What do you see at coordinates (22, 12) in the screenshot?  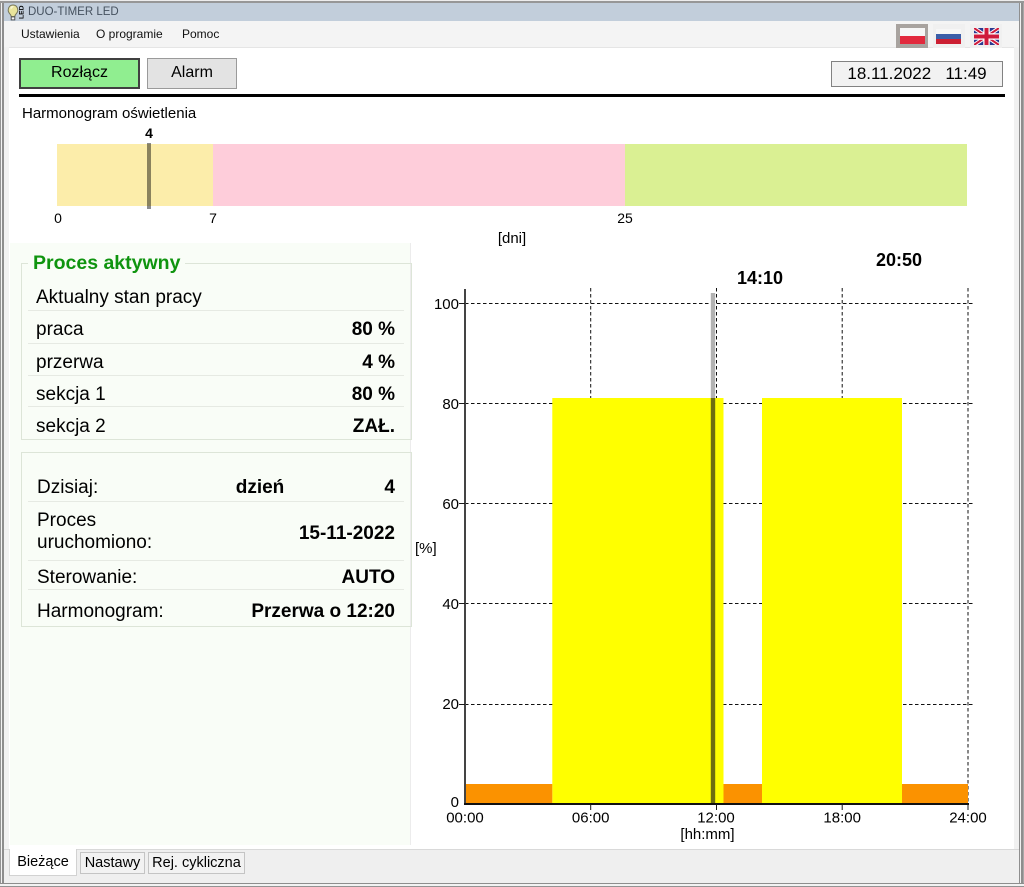 I see `svg-text: LED` at bounding box center [22, 12].